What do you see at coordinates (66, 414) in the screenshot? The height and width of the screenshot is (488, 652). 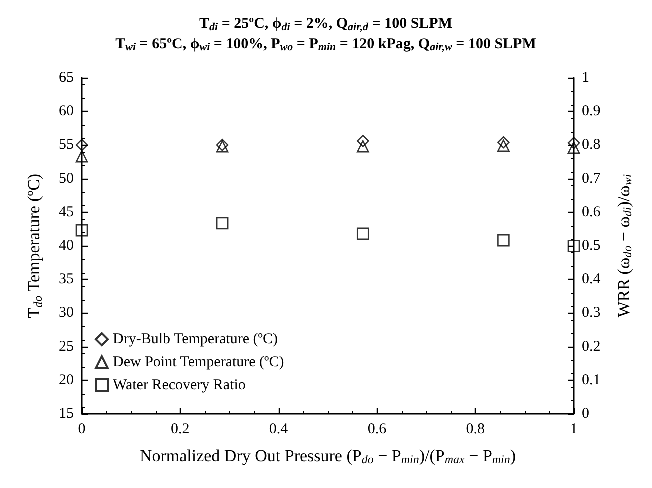 I see `y-tick-label: 15` at bounding box center [66, 414].